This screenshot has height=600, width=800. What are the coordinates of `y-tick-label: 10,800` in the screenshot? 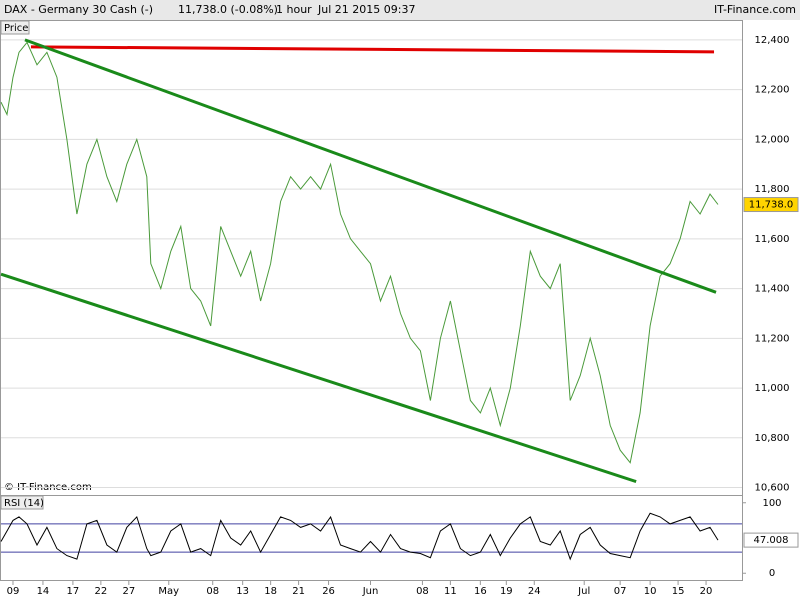 It's located at (772, 438).